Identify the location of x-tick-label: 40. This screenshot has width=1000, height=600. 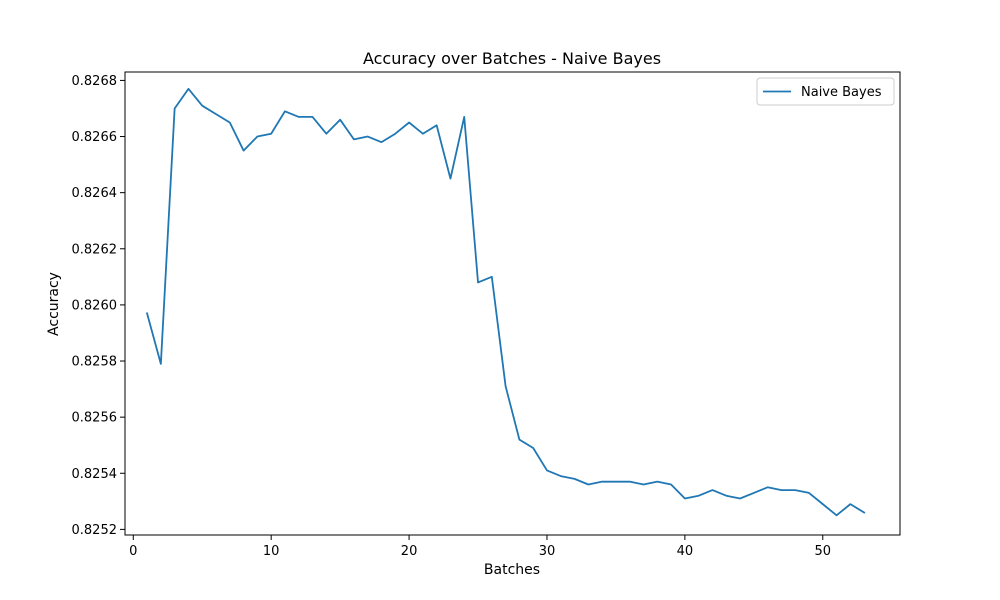
(685, 551).